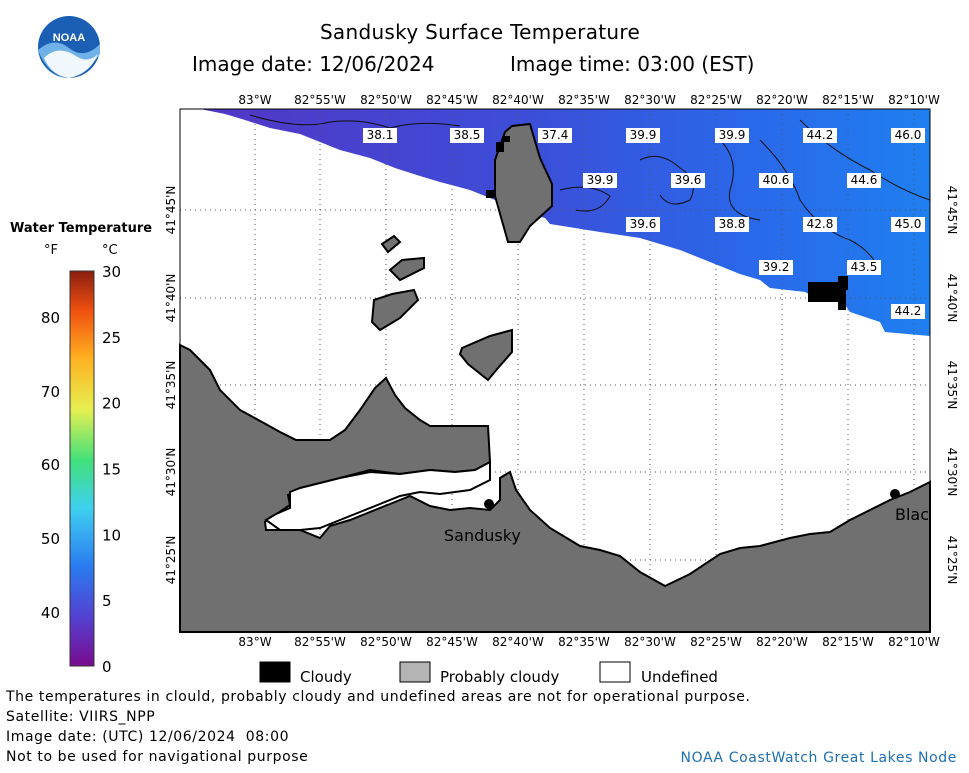 Image resolution: width=969 pixels, height=773 pixels. What do you see at coordinates (489, 504) in the screenshot?
I see `sandusky-marker-icon` at bounding box center [489, 504].